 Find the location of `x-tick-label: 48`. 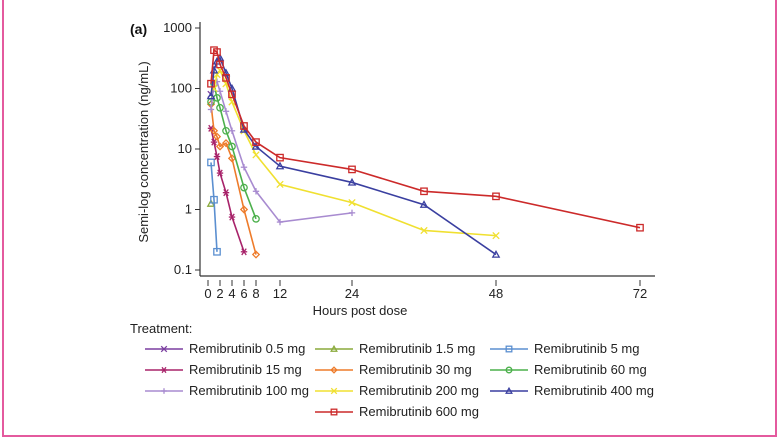

x-tick-label: 48 is located at coordinates (496, 293).